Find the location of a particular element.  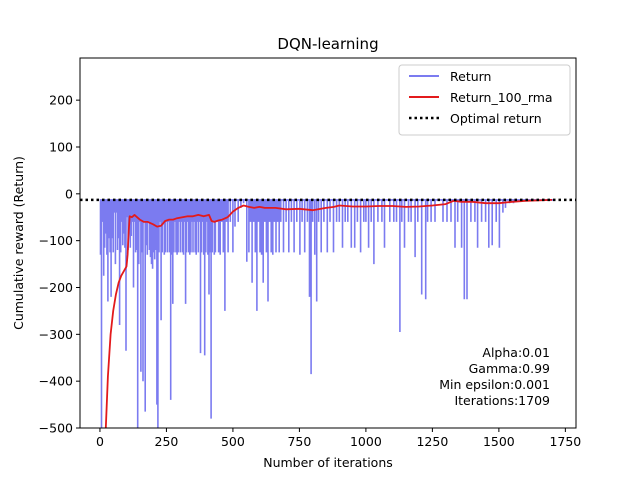

legend-box is located at coordinates (484, 100).